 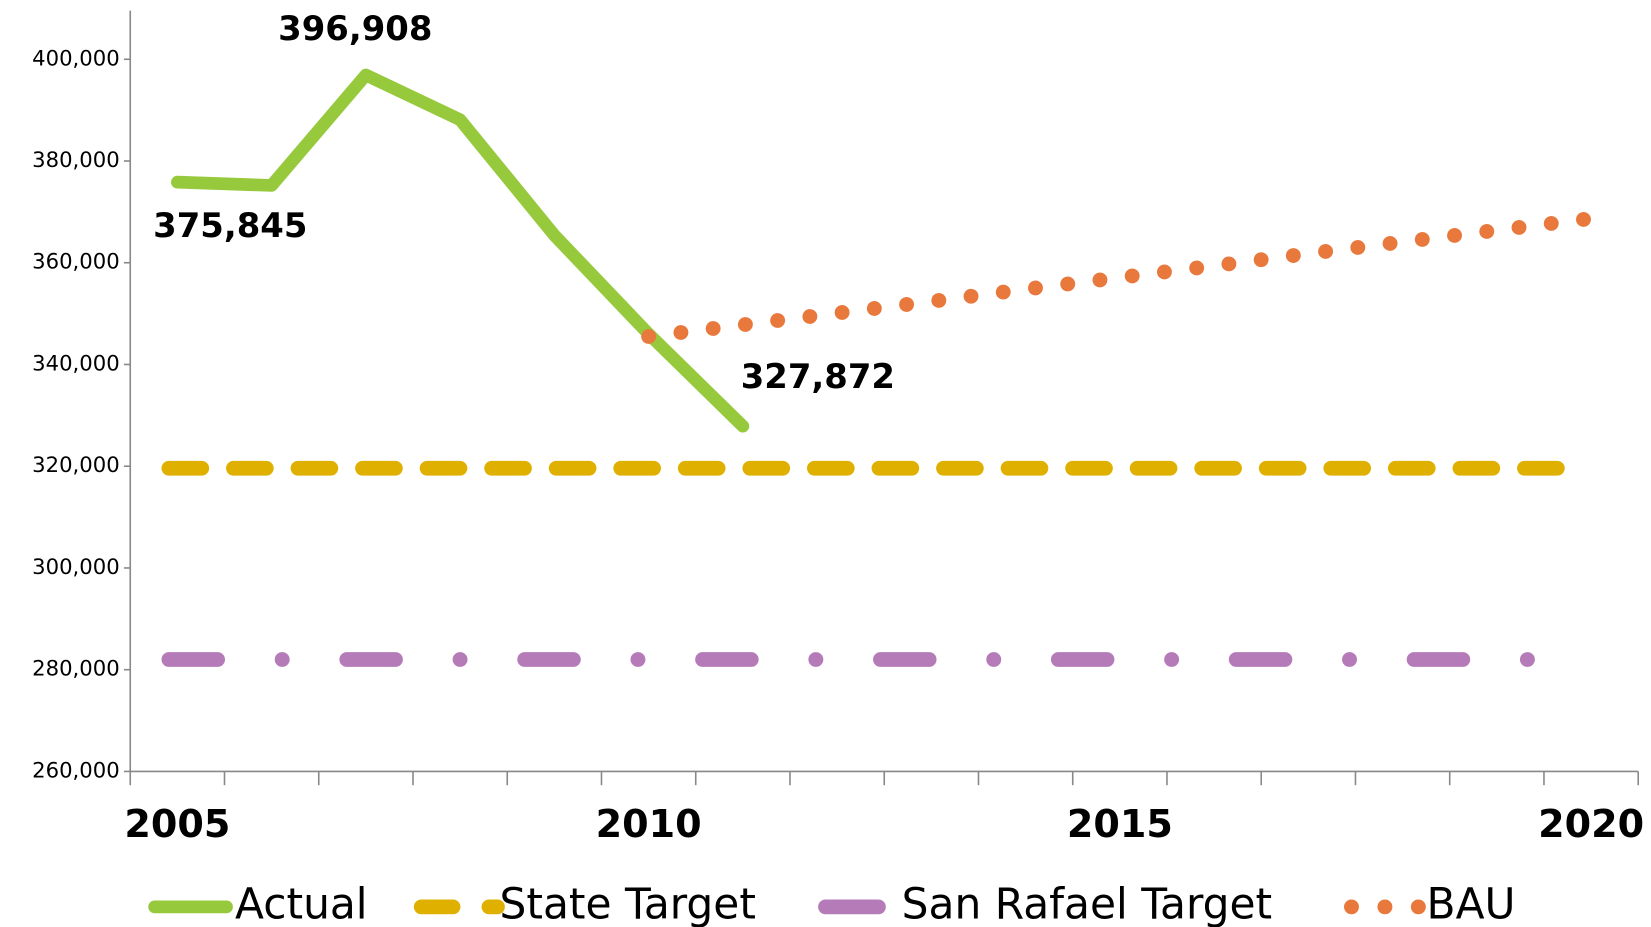 I want to click on y-tick-label: 300,000, so click(x=76, y=566).